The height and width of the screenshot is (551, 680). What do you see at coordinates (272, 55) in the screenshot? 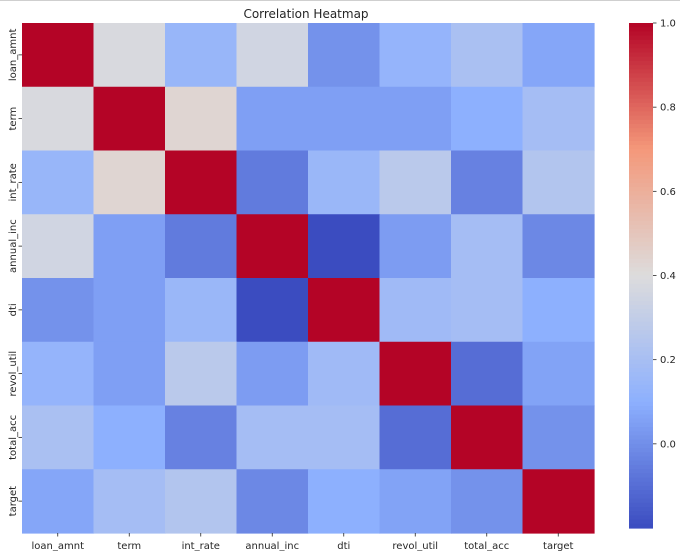
I see `heatmap-cell-loan_amnt-annual_inc` at bounding box center [272, 55].